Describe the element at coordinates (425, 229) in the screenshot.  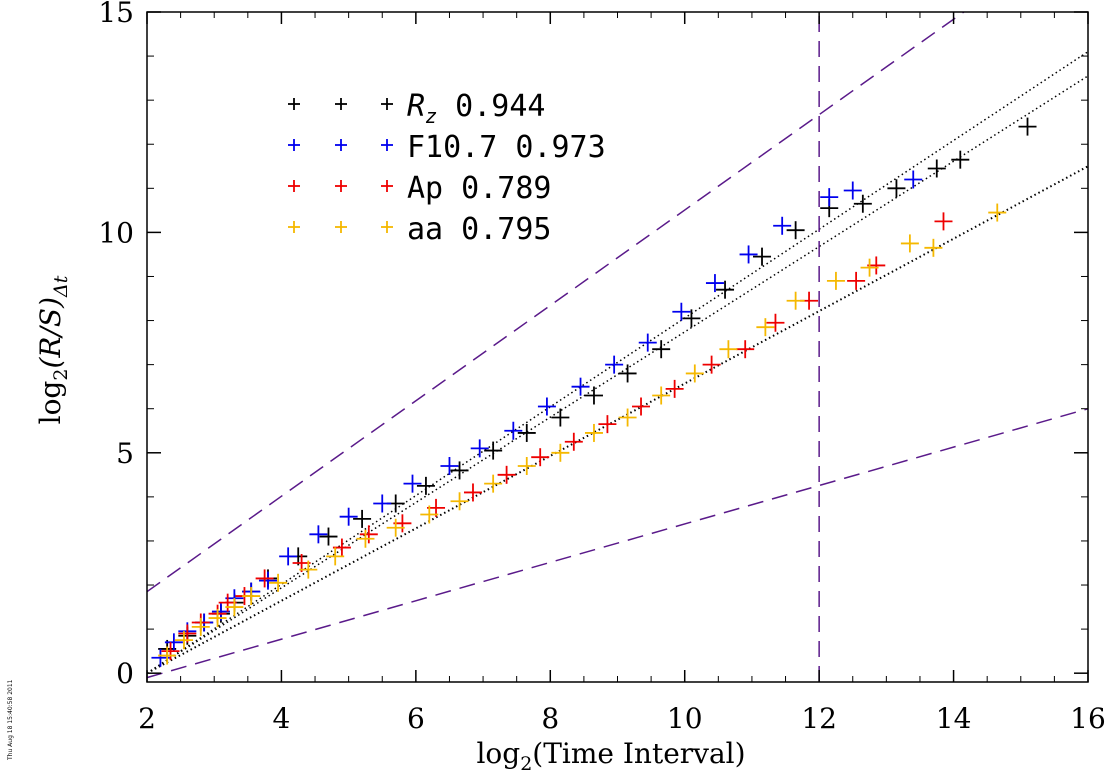
I see `legend-series-name: aa` at that location.